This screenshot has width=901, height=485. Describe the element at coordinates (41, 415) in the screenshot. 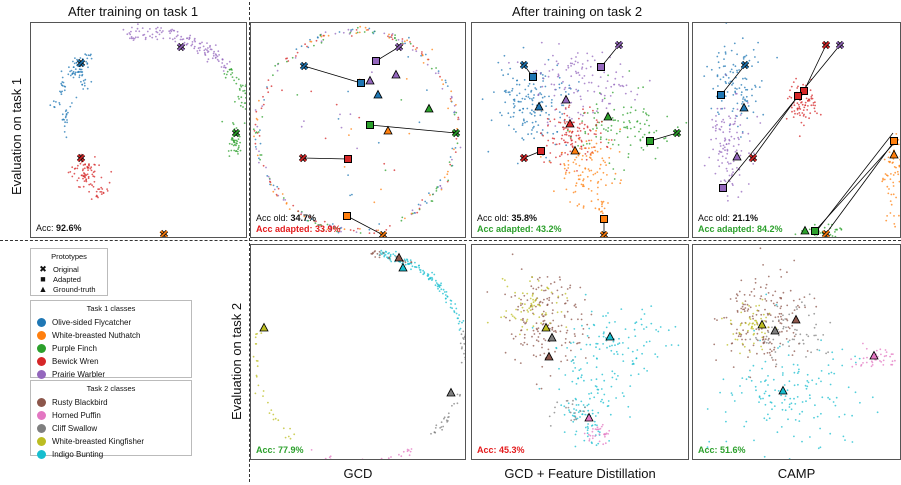

I see `legend-swatch` at that location.